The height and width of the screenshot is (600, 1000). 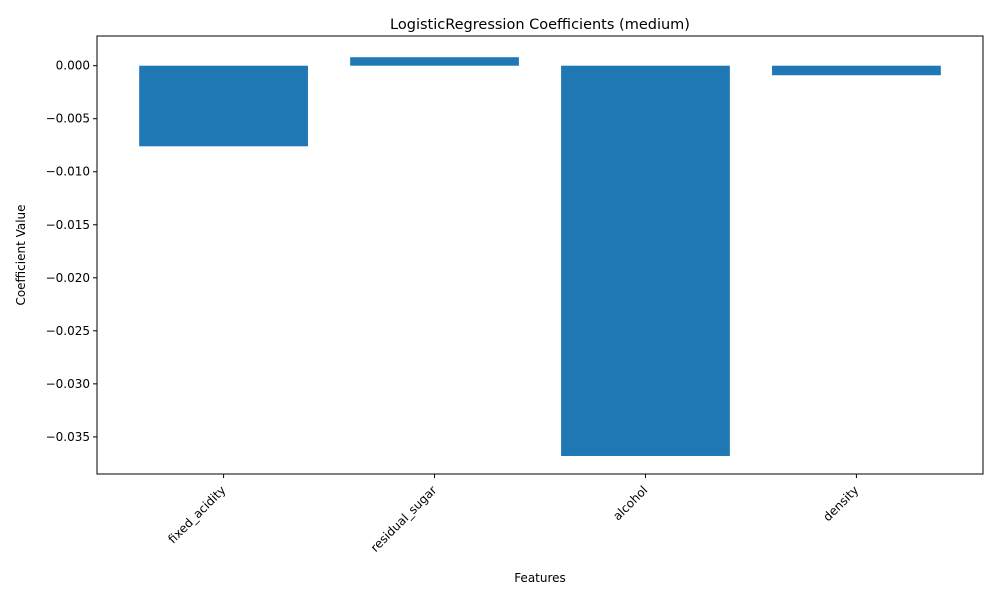 What do you see at coordinates (540, 578) in the screenshot?
I see `x-axis-title: Features` at bounding box center [540, 578].